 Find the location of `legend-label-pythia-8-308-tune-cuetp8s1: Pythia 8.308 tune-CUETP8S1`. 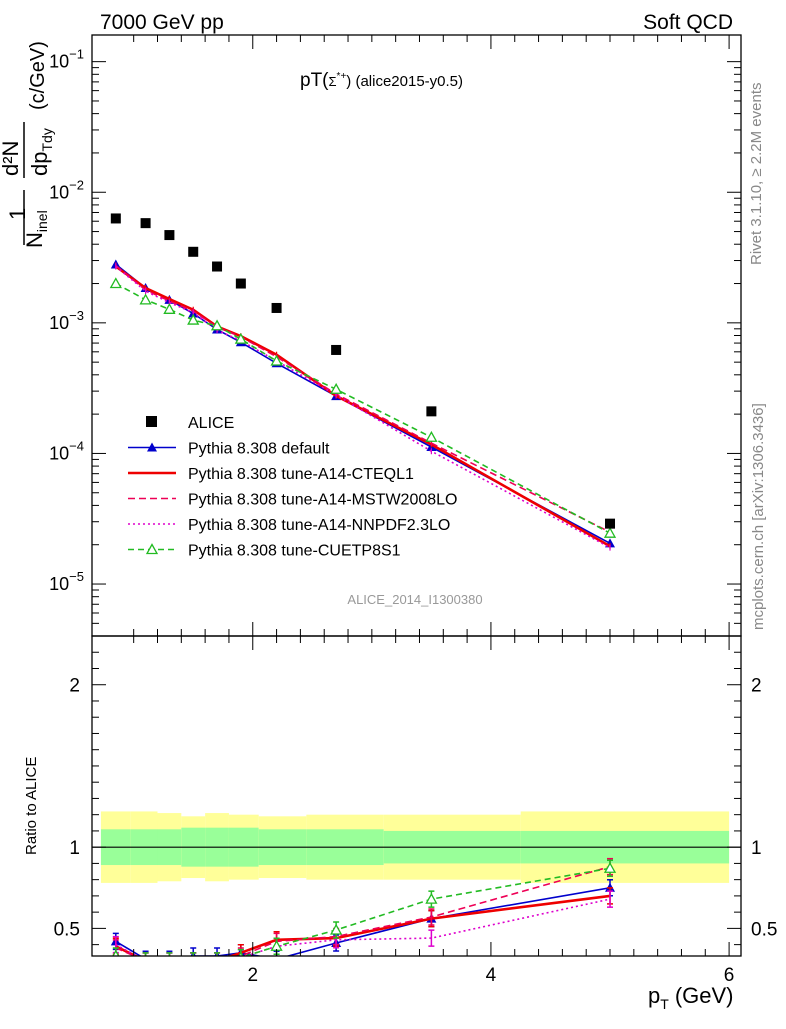

legend-label-pythia-8-308-tune-cuetp8s1: Pythia 8.308 tune-CUETP8S1 is located at coordinates (294, 551).